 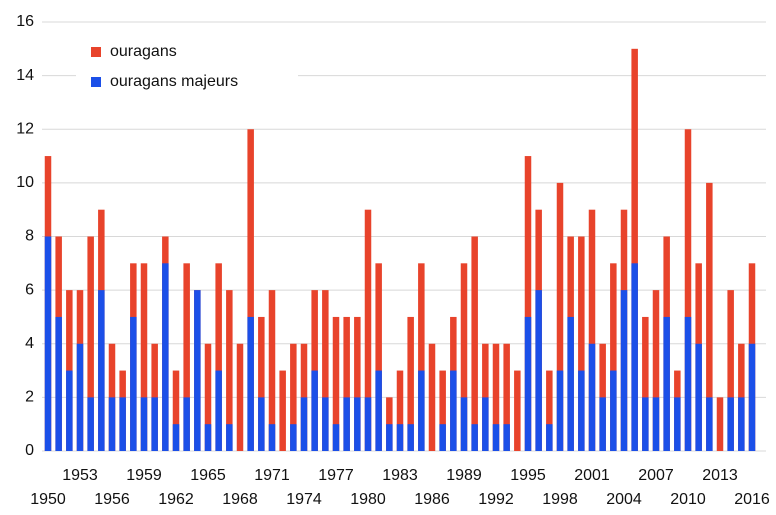 I want to click on x-tick-label: 1998, so click(x=560, y=499).